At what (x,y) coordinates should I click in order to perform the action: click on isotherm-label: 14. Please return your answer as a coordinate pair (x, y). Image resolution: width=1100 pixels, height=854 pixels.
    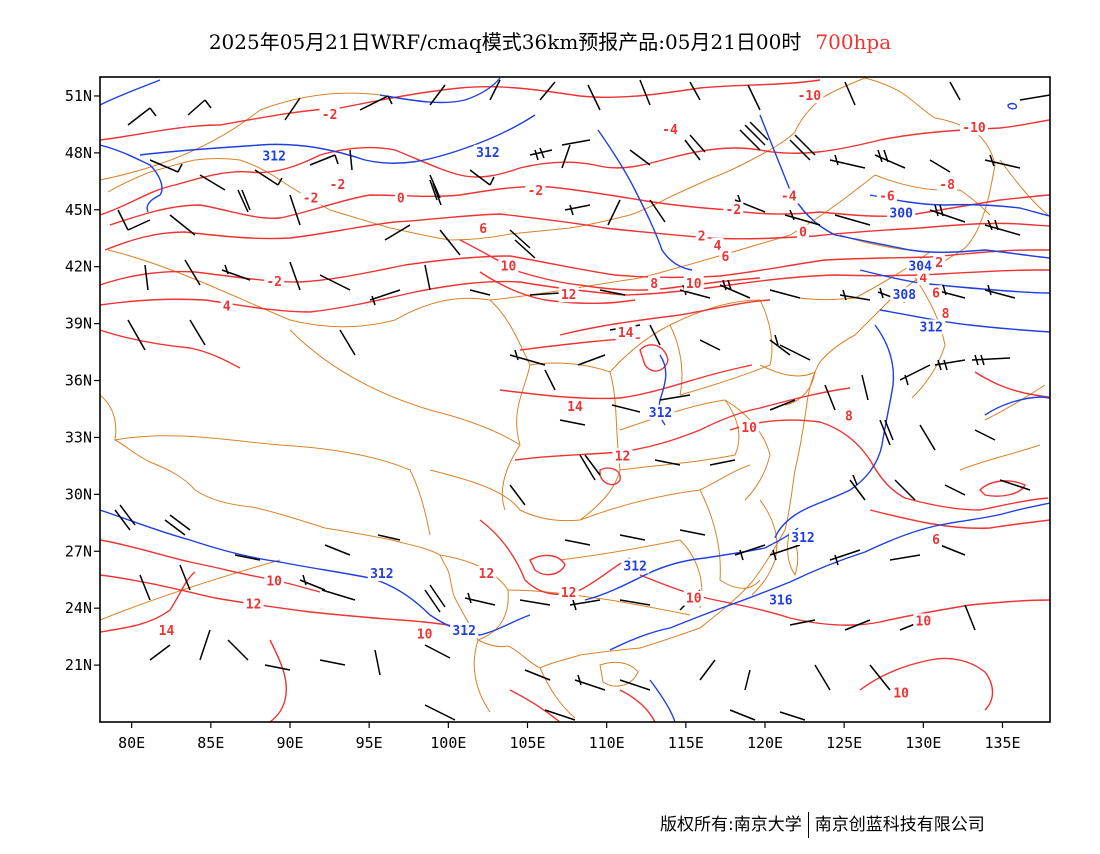
    Looking at the image, I should click on (575, 407).